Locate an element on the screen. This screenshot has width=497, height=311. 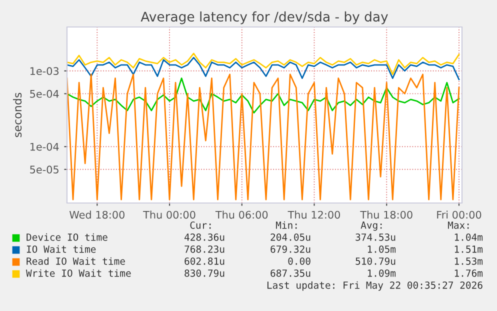
chart-title: Average latency for /dev/sda - by day is located at coordinates (264, 17).